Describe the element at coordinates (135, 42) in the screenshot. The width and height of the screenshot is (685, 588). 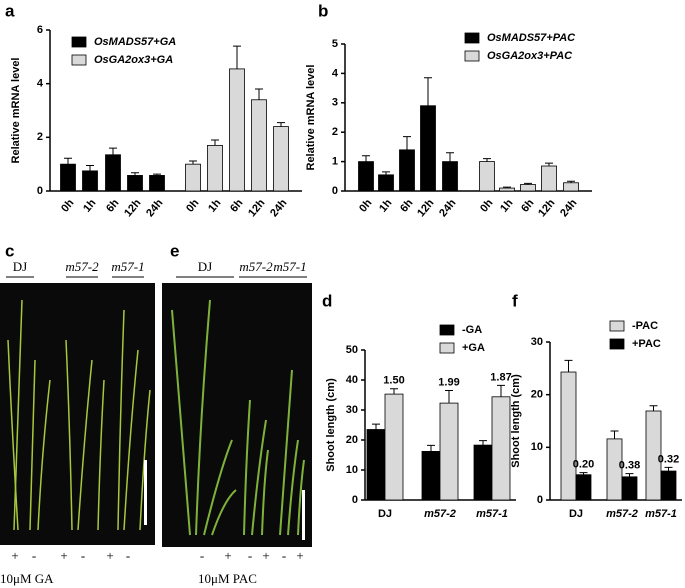
I see `legend-label: OsMADS57+GA` at that location.